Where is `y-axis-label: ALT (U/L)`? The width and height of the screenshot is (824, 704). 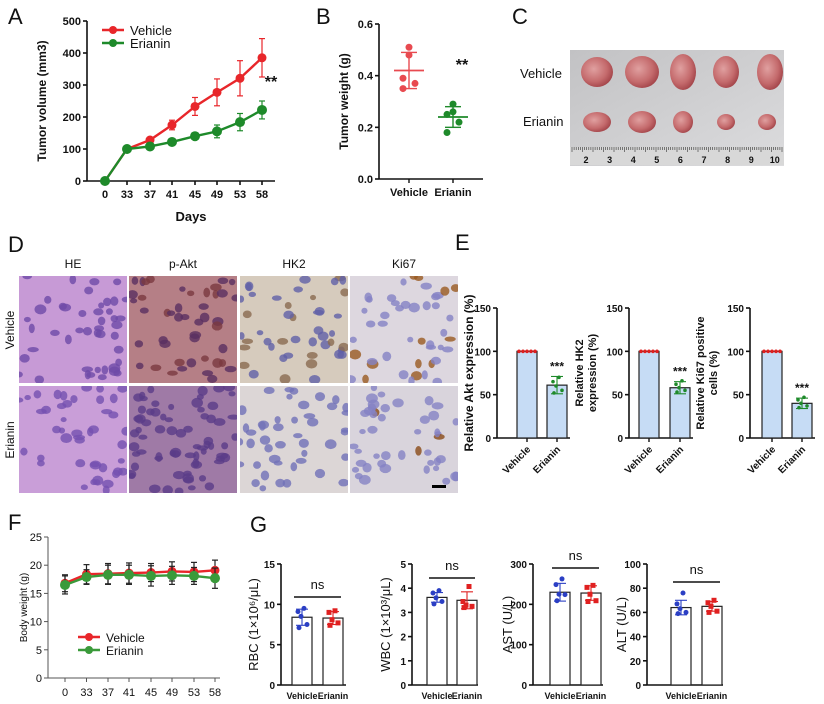 y-axis-label: ALT (U/L) is located at coordinates (621, 624).